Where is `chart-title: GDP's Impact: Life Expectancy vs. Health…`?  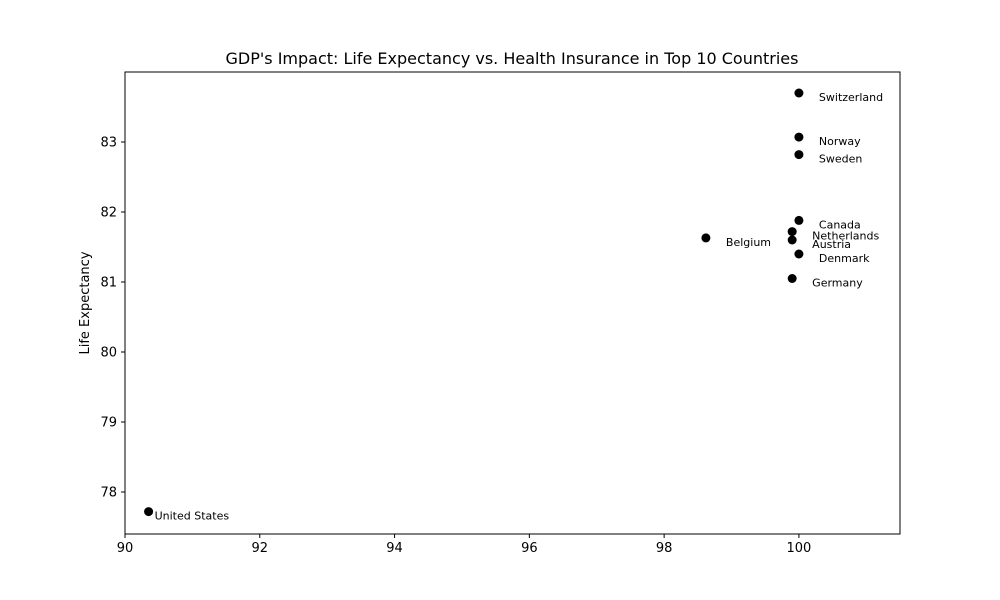
chart-title: GDP's Impact: Life Expectancy vs. Health… is located at coordinates (512, 58).